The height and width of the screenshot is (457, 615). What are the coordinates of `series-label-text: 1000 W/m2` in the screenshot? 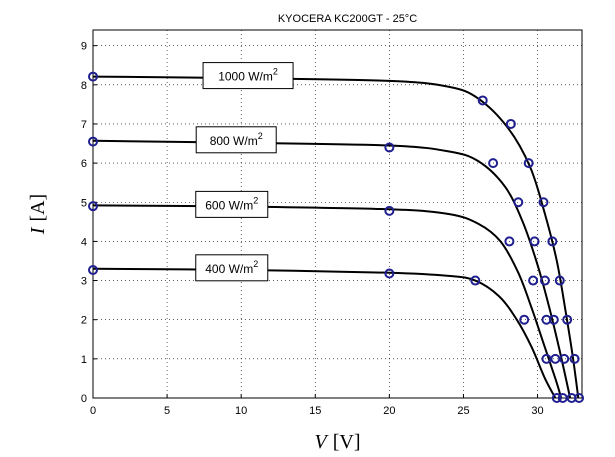 It's located at (248, 75).